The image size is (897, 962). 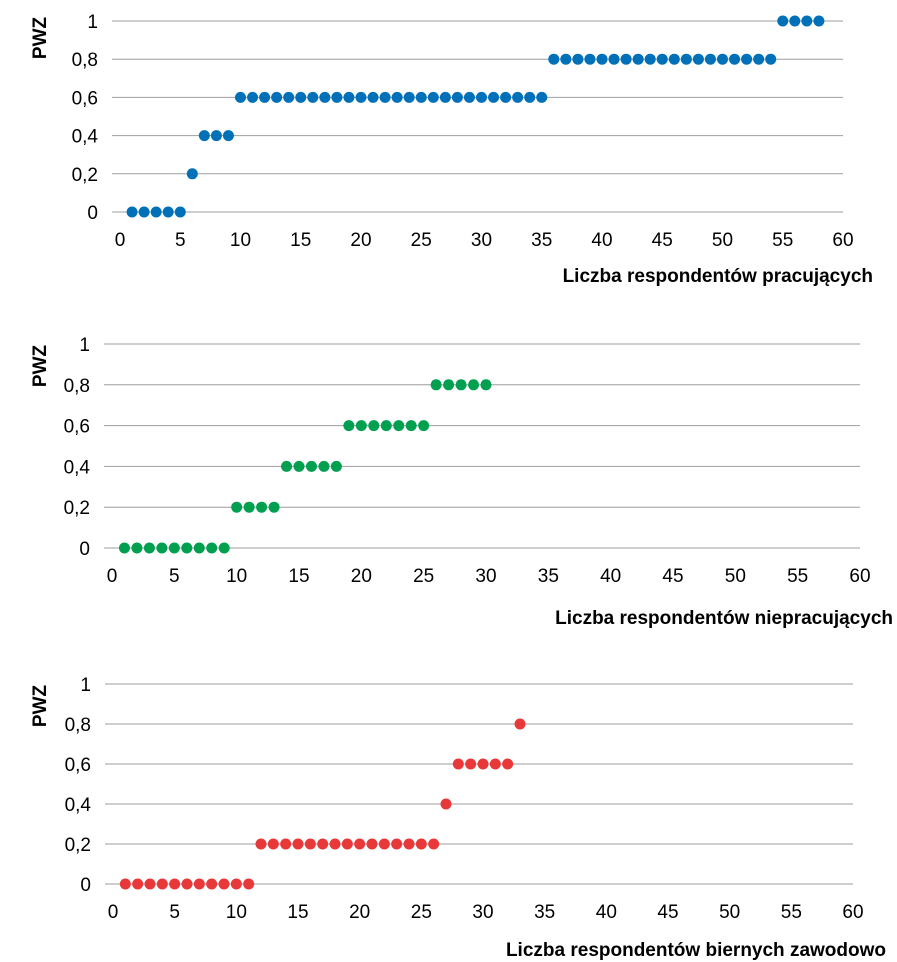 I want to click on x-tick-label: 45, so click(x=672, y=576).